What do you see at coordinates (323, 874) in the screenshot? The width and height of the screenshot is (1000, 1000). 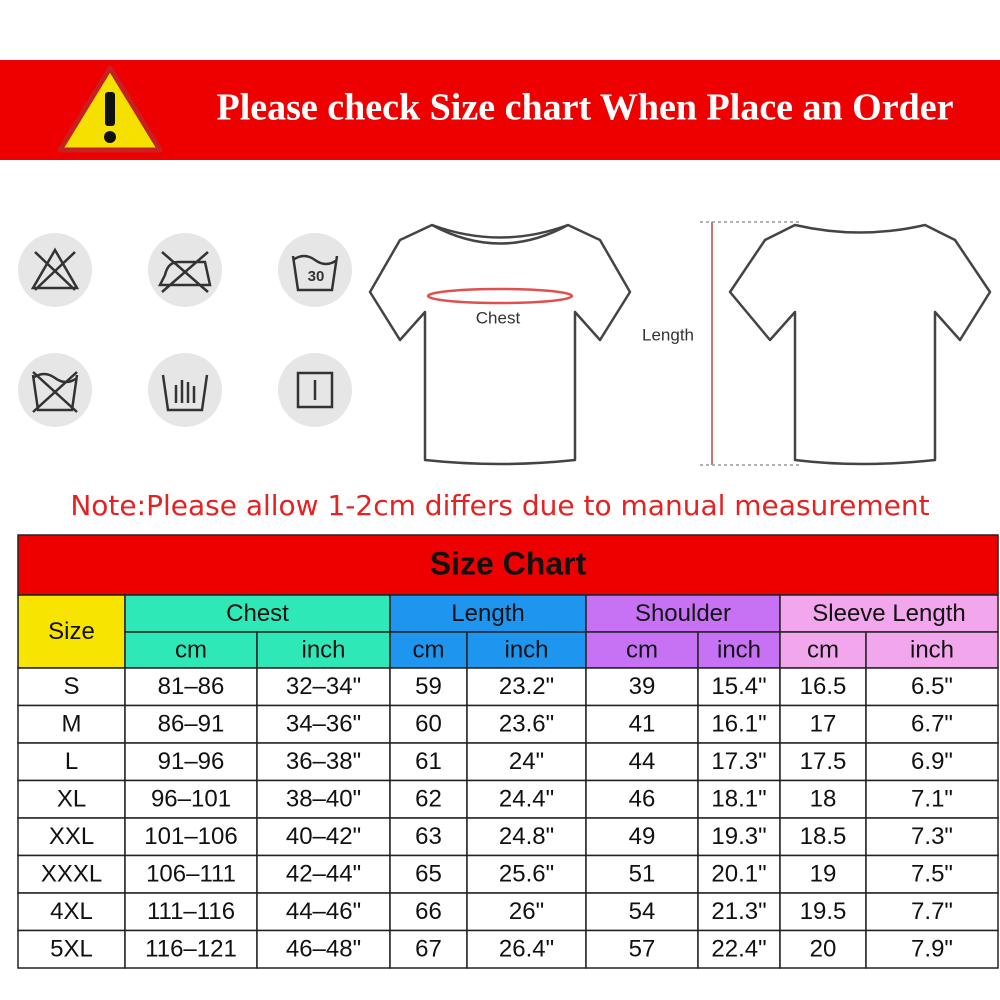 I see `measure: 42–44"` at bounding box center [323, 874].